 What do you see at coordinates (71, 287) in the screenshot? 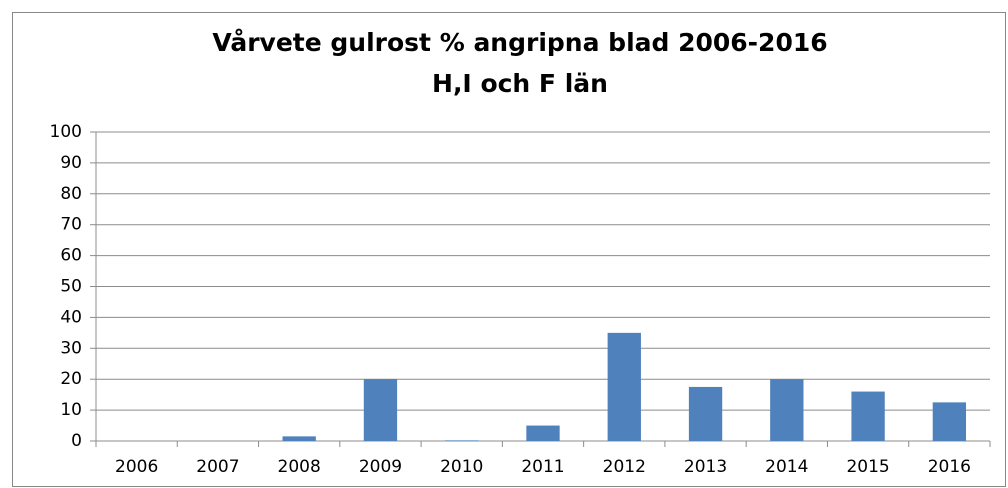
I see `y-tick-label: 50` at bounding box center [71, 287].